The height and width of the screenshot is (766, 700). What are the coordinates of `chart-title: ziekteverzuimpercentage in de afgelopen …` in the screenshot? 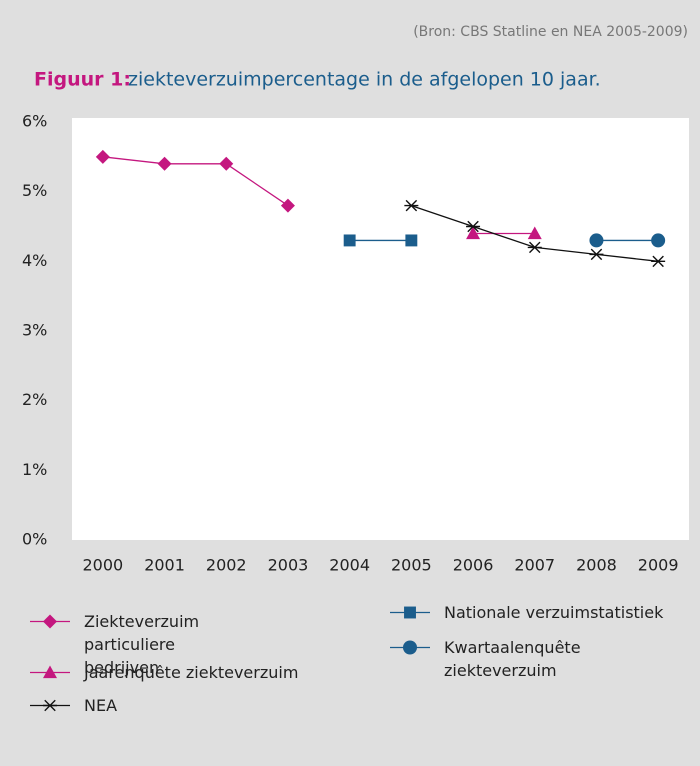 It's located at (364, 80).